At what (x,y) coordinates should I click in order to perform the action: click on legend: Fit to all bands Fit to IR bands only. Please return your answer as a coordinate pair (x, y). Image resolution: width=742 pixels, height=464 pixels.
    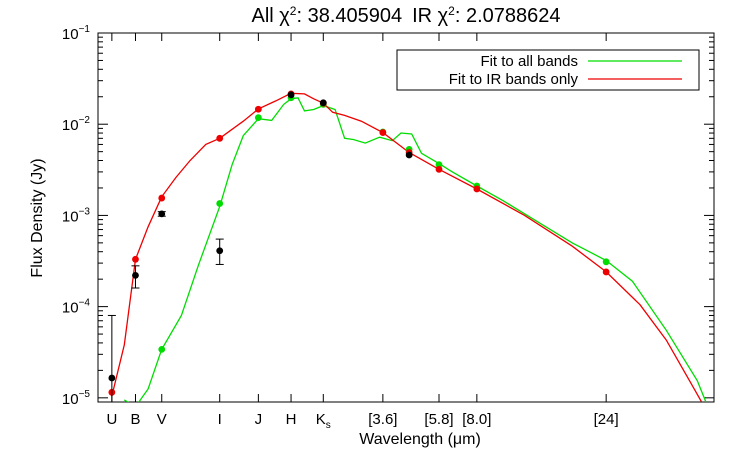
    Looking at the image, I should click on (548, 70).